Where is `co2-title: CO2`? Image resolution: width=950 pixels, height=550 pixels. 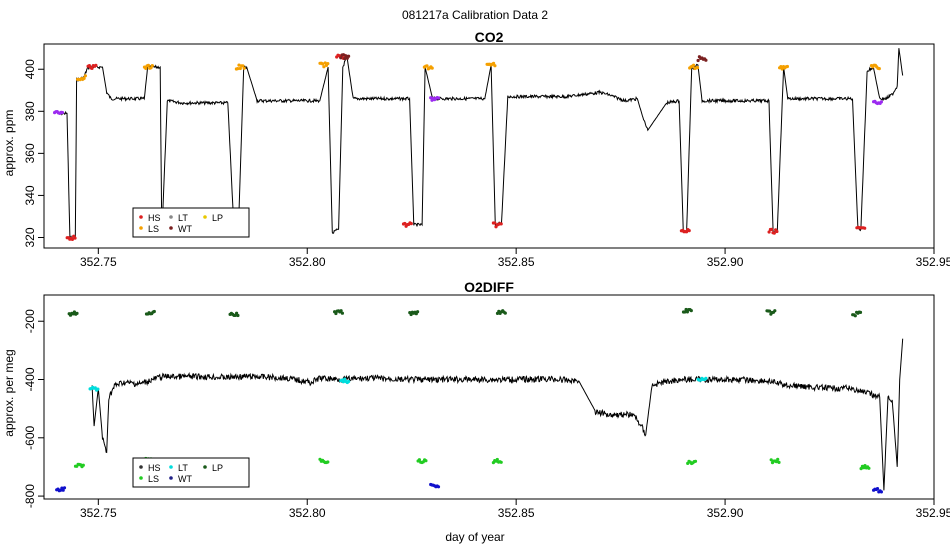
co2-title: CO2 is located at coordinates (489, 37).